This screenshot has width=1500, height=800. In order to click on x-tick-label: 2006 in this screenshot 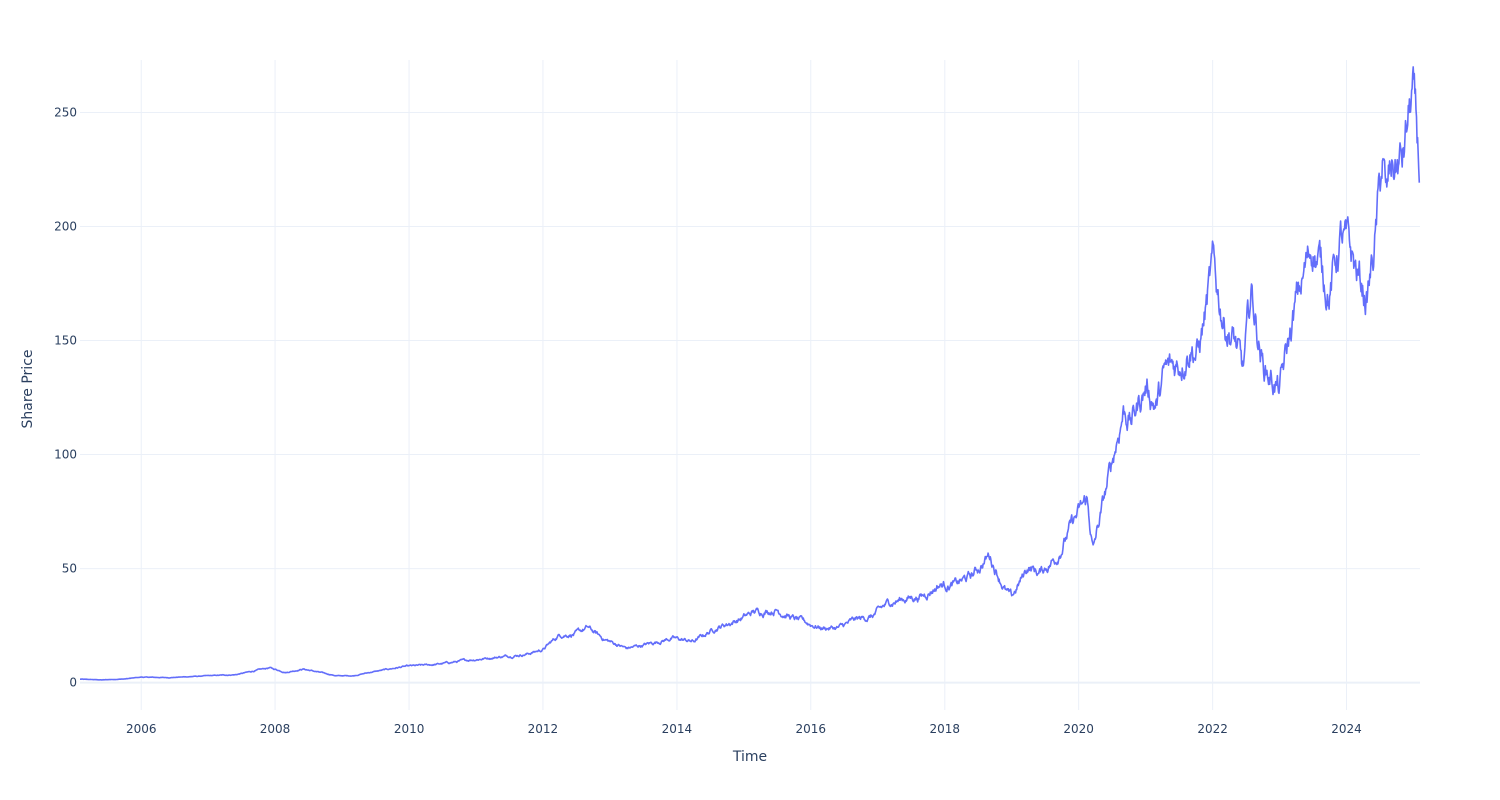, I will do `click(141, 729)`.